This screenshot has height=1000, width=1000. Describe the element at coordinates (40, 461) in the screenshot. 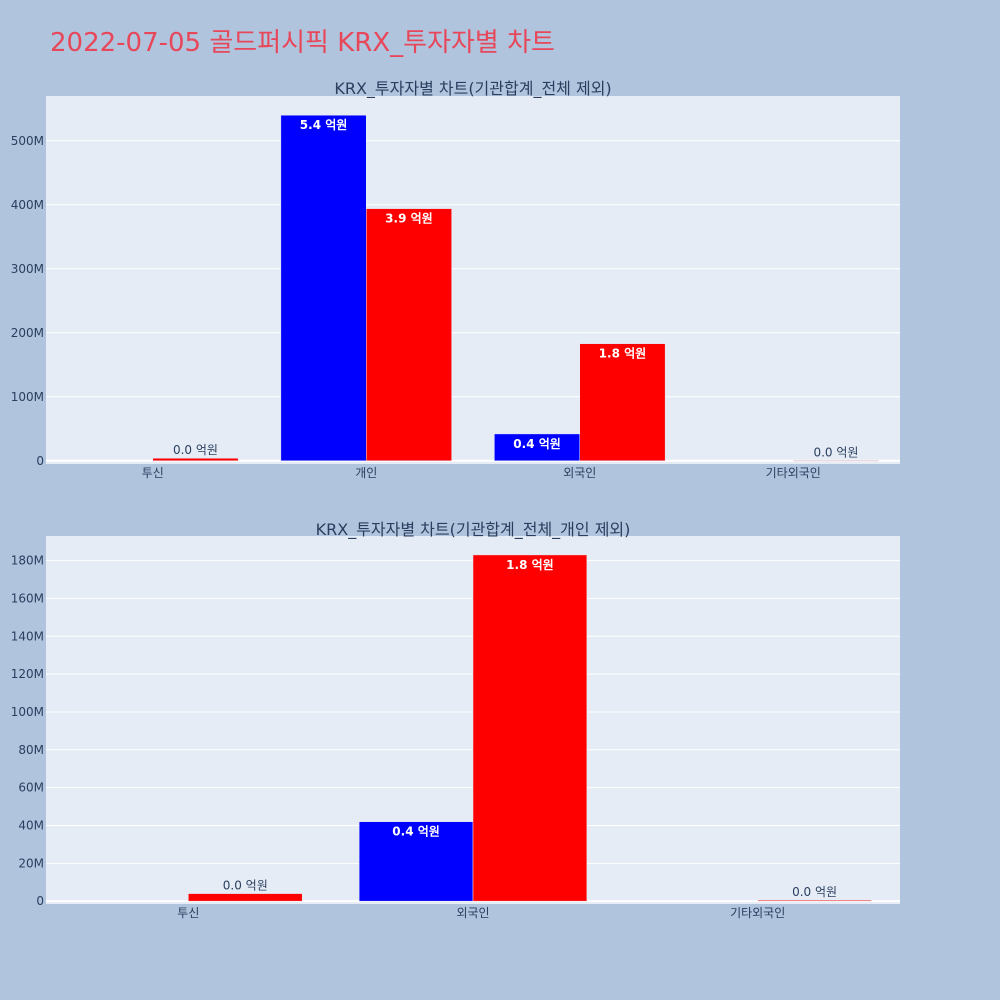

I see `chart1-y-tick-label: 0` at that location.